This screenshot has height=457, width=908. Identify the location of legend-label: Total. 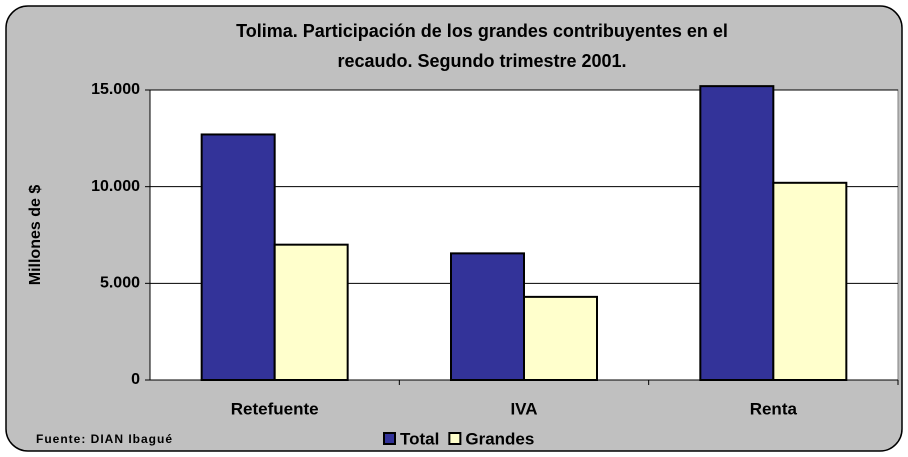
(419, 438).